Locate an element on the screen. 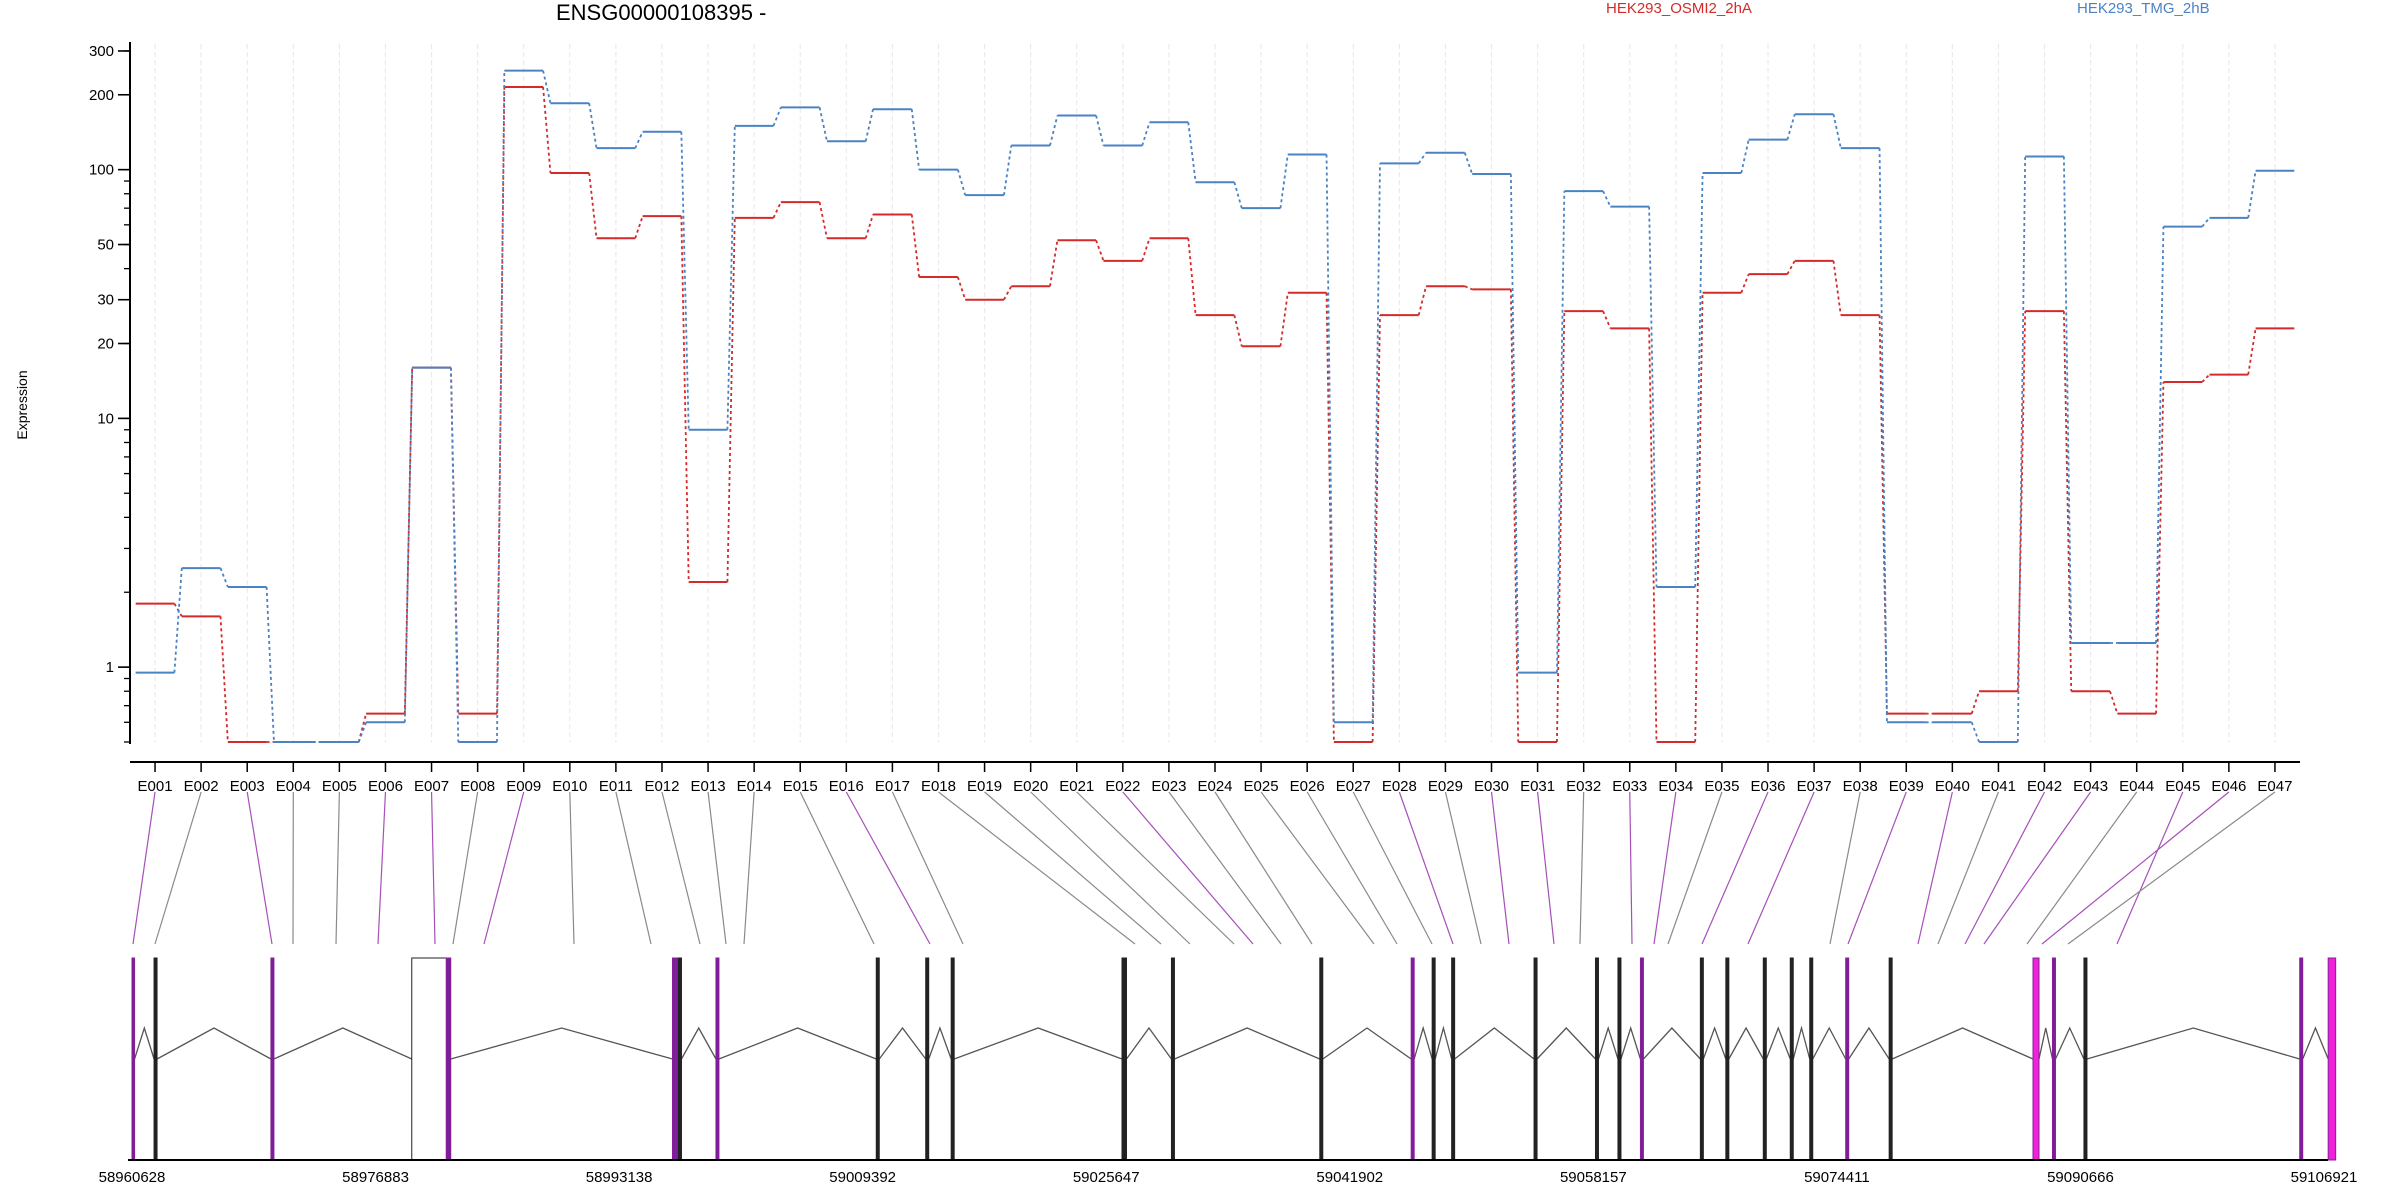 This screenshot has width=2400, height=1200. x-tick-label-E008: E008 is located at coordinates (477, 786).